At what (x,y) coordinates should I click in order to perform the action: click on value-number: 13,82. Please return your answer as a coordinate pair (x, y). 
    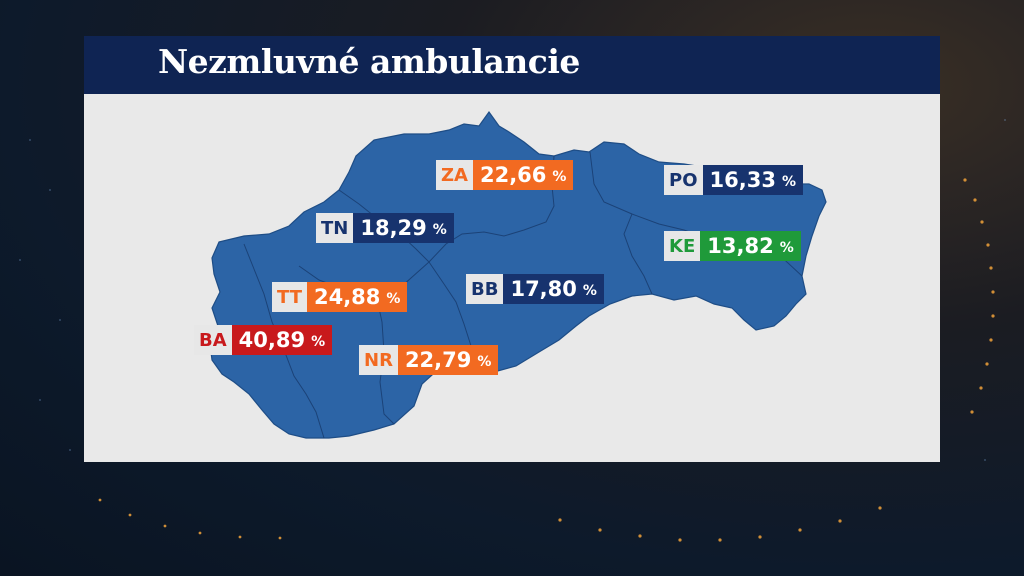
    Looking at the image, I should click on (740, 246).